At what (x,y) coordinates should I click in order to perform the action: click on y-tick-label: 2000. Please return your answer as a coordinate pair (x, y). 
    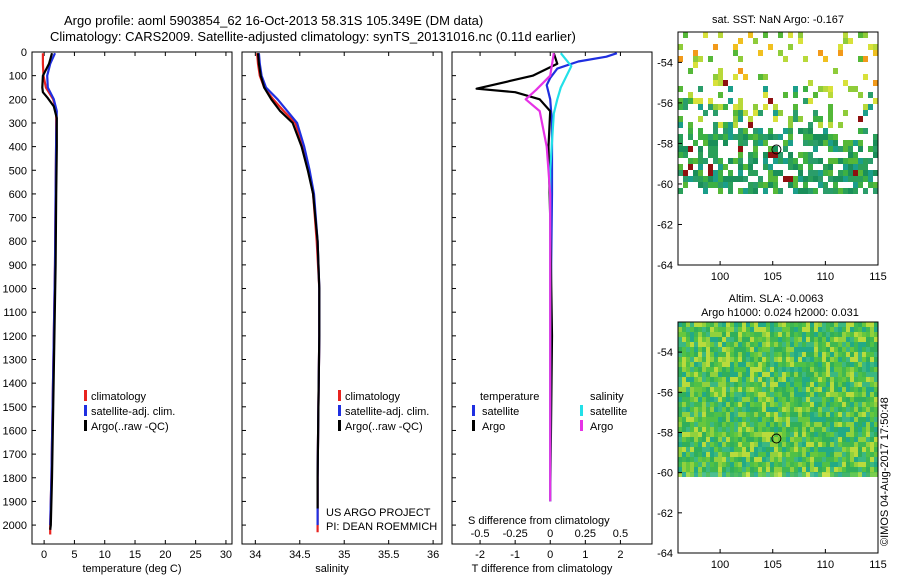
    Looking at the image, I should click on (15, 526).